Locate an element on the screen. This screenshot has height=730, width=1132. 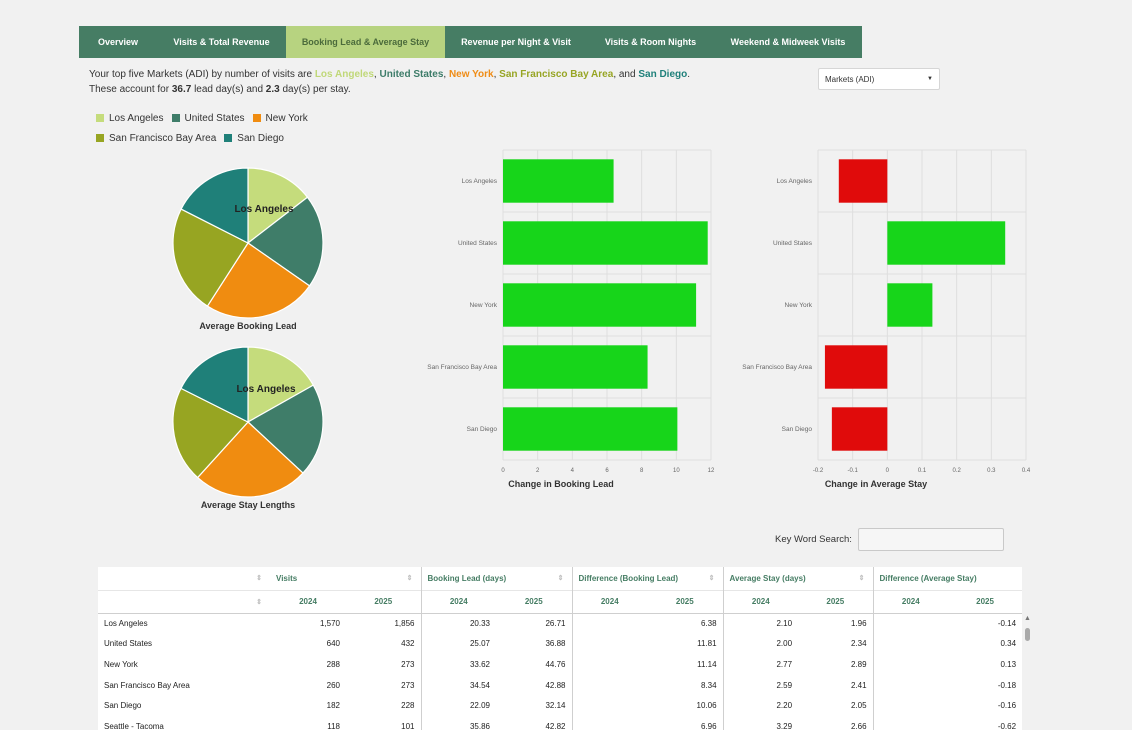
tab-revenue-per-night-visit: Revenue per Night & Visit is located at coordinates (516, 42).